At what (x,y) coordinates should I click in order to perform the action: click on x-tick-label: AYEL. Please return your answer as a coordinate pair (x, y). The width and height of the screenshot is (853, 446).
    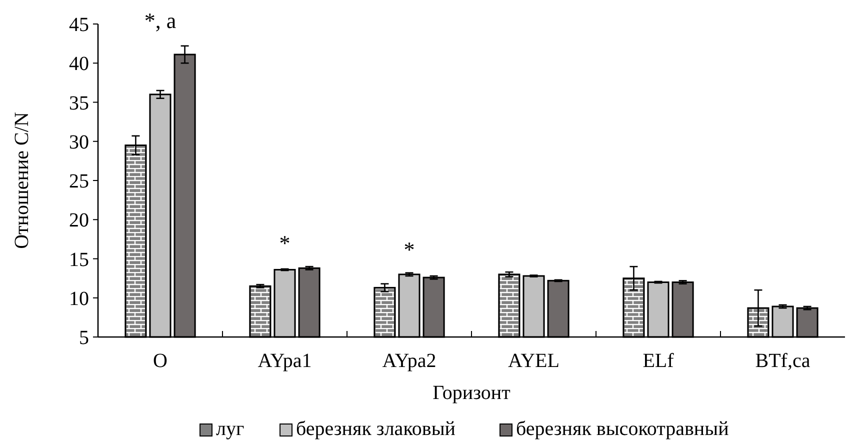
    Looking at the image, I should click on (534, 361).